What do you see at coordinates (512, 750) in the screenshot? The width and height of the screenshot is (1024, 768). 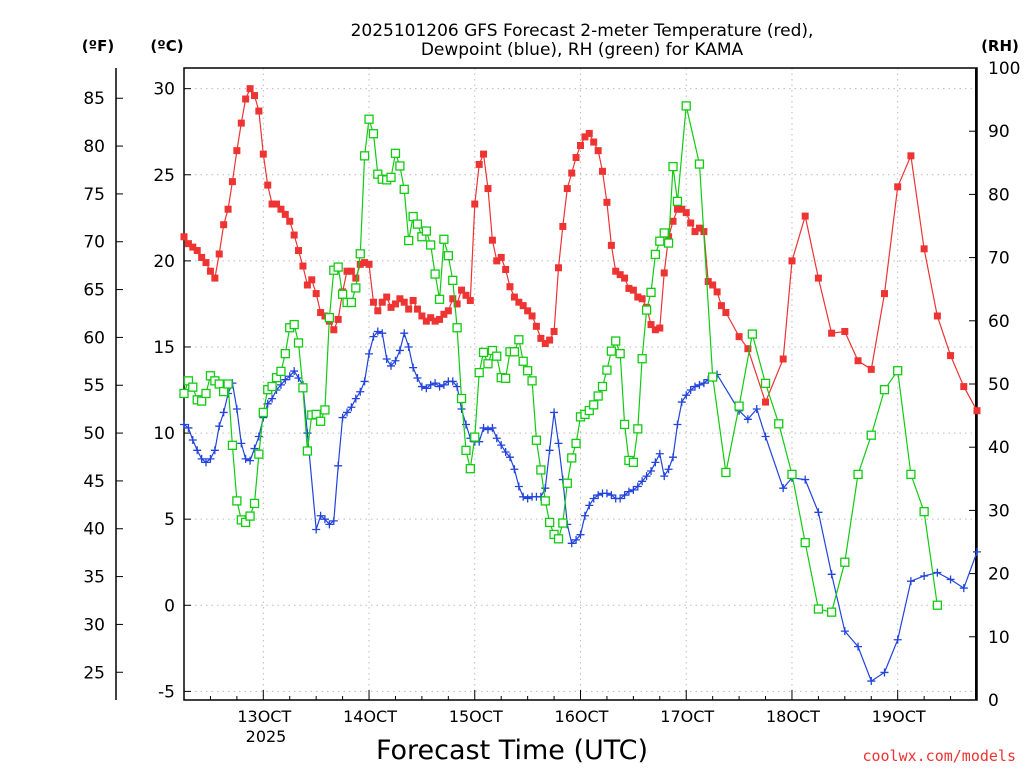 I see `x-axis-title: Forecast Time (UTC)` at bounding box center [512, 750].